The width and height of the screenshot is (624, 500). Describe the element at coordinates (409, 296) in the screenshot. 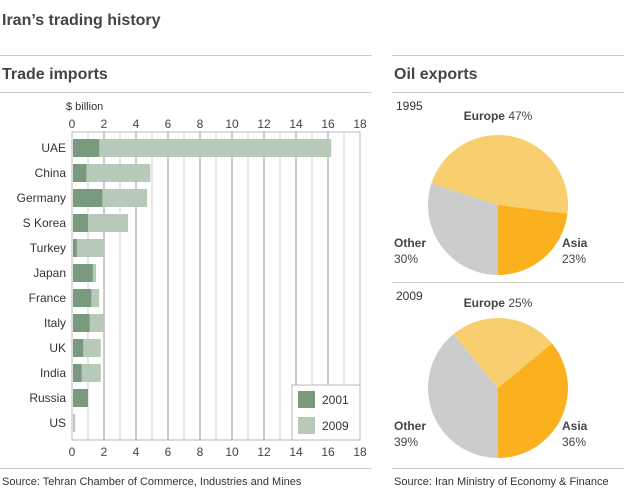

I see `pie-year-label: 2009` at that location.